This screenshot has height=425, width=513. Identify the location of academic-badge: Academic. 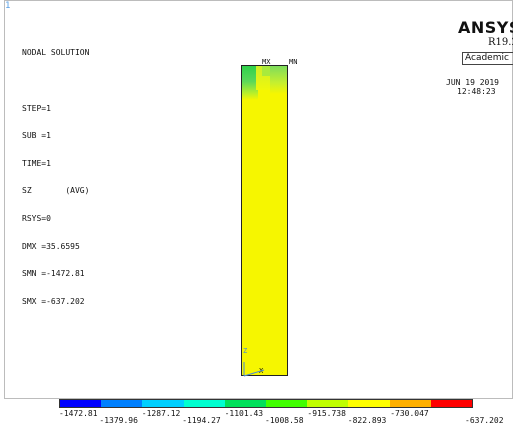
(487, 58).